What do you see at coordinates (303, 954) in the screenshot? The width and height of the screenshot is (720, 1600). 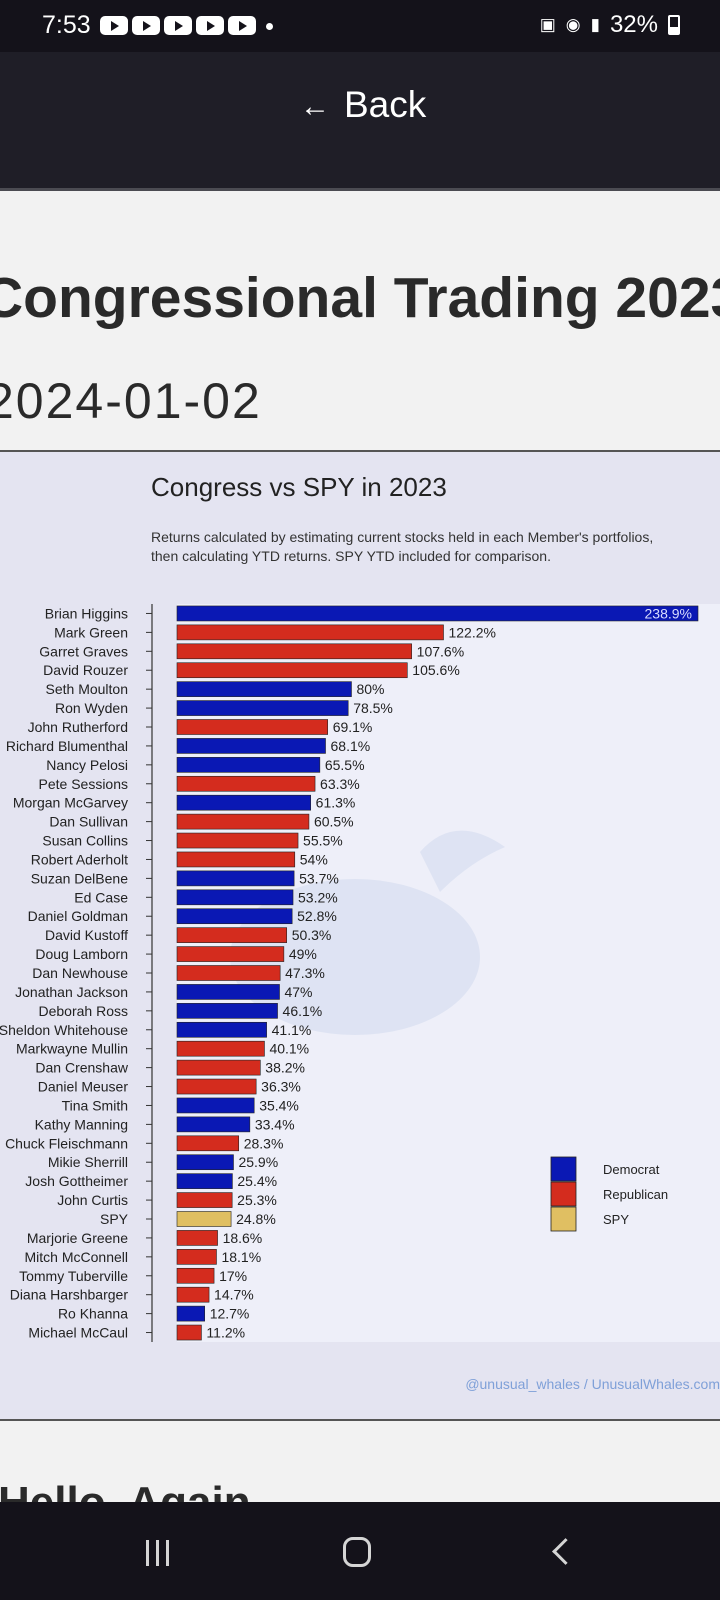 I see `bar-value-label: 49%` at bounding box center [303, 954].